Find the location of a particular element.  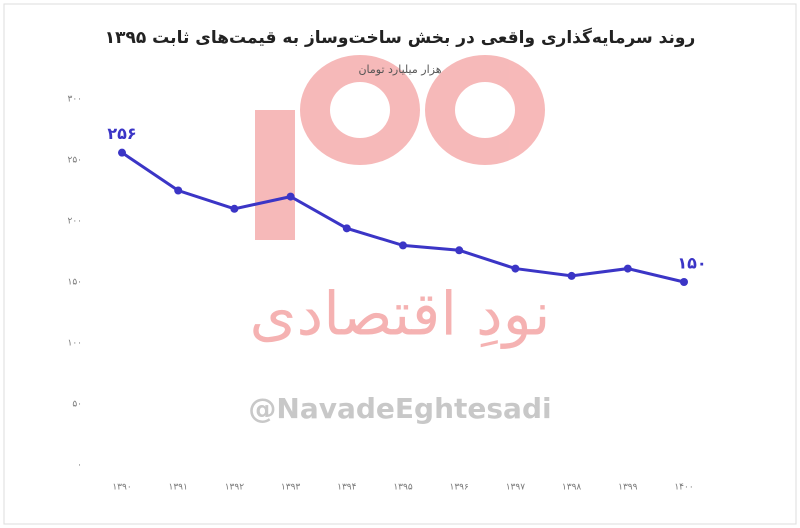

x-tick-label: ۱۳۹۳ is located at coordinates (291, 488).